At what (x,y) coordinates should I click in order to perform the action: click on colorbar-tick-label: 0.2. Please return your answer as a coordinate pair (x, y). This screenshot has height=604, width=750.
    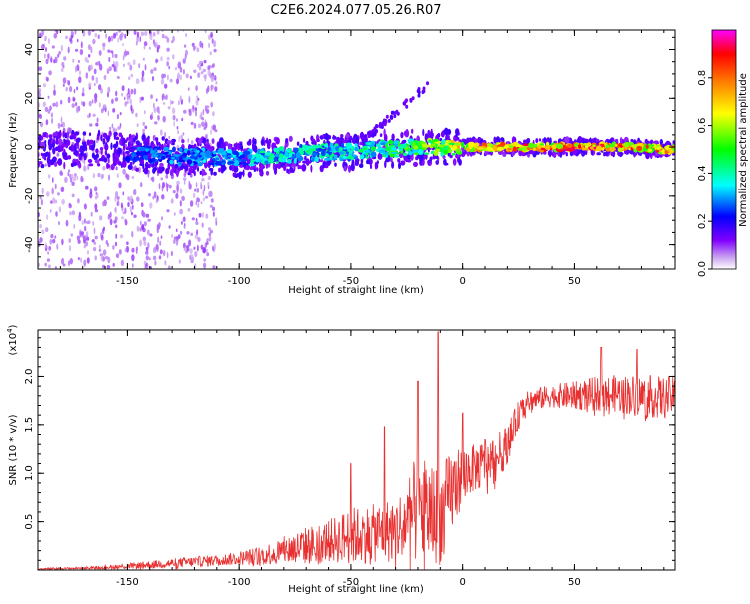
    Looking at the image, I should click on (702, 221).